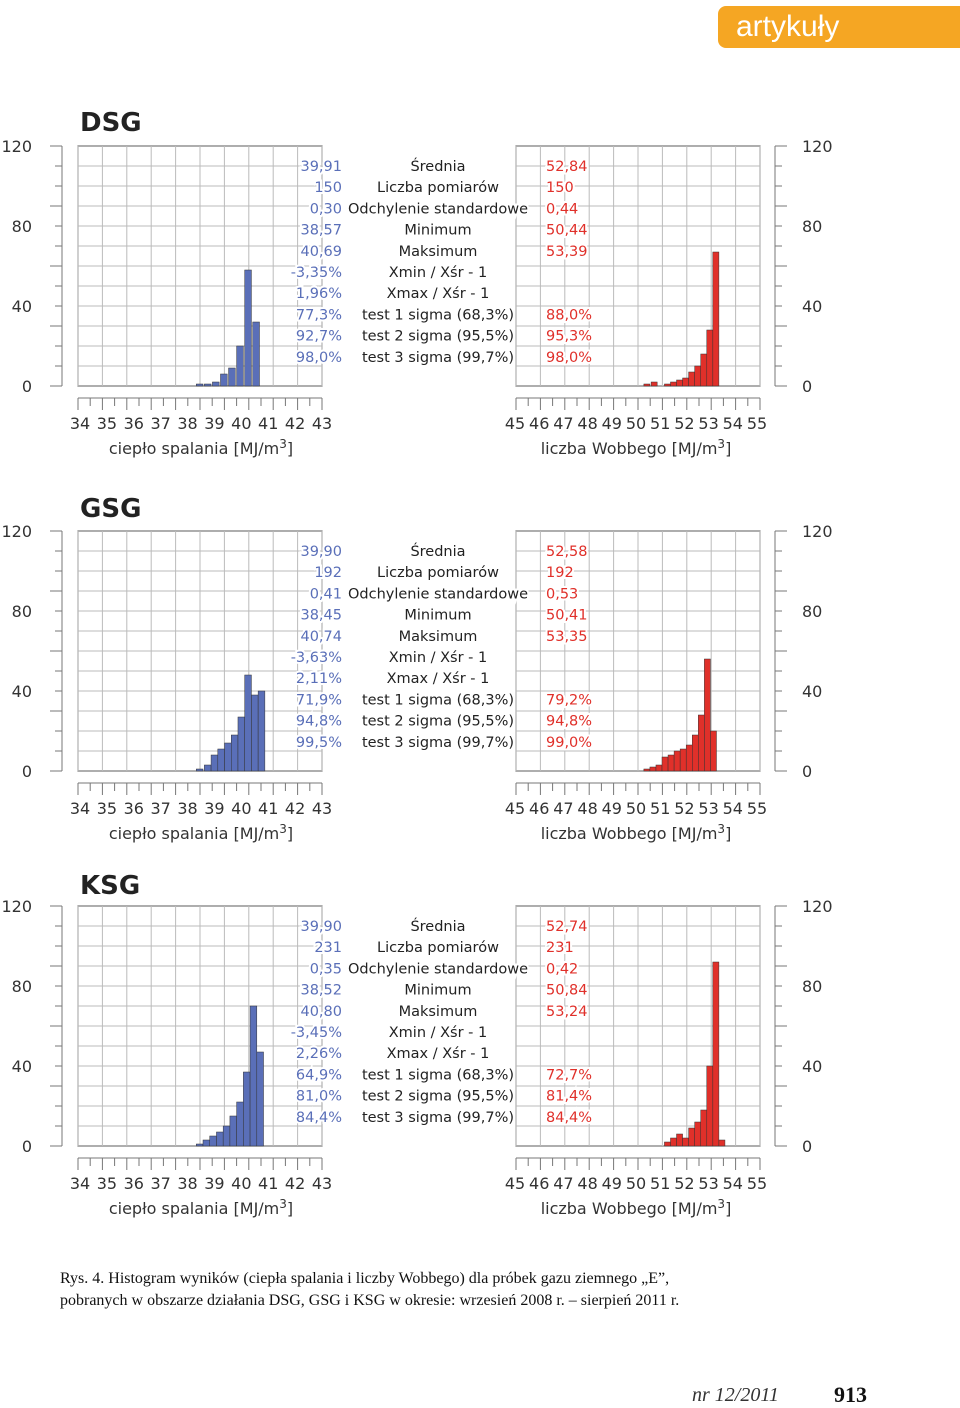 This screenshot has width=960, height=1408. I want to click on panel-title-ksg: KSG, so click(110, 886).